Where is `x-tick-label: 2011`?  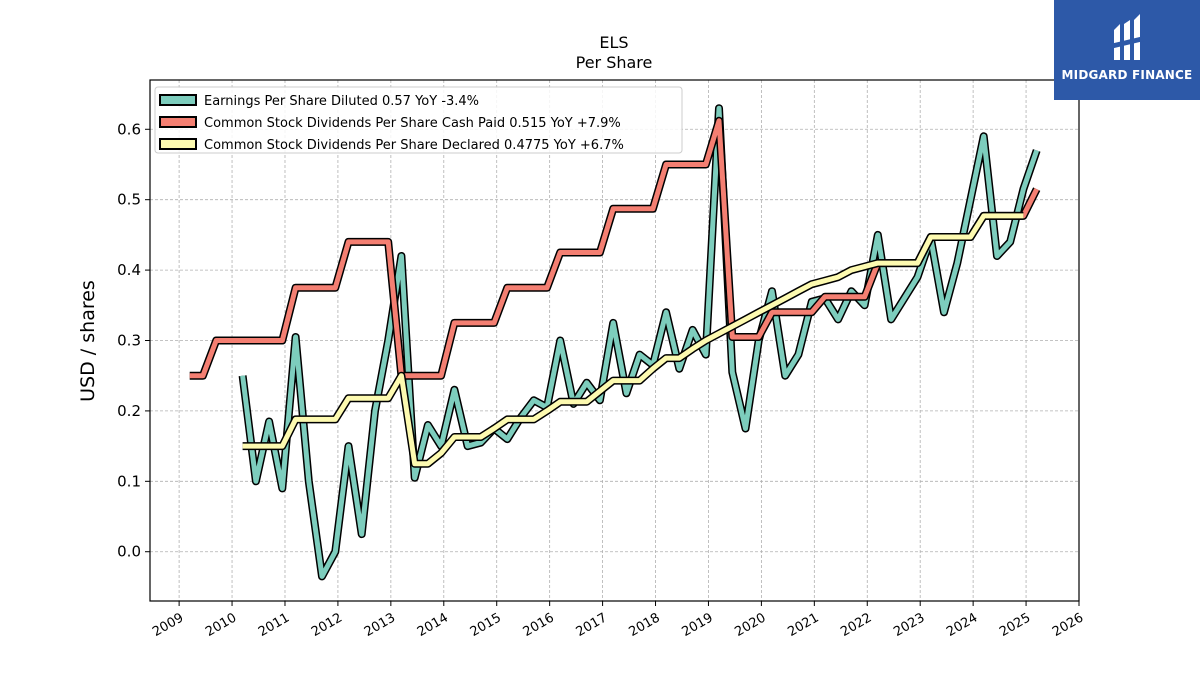
x-tick-label: 2011 is located at coordinates (274, 625).